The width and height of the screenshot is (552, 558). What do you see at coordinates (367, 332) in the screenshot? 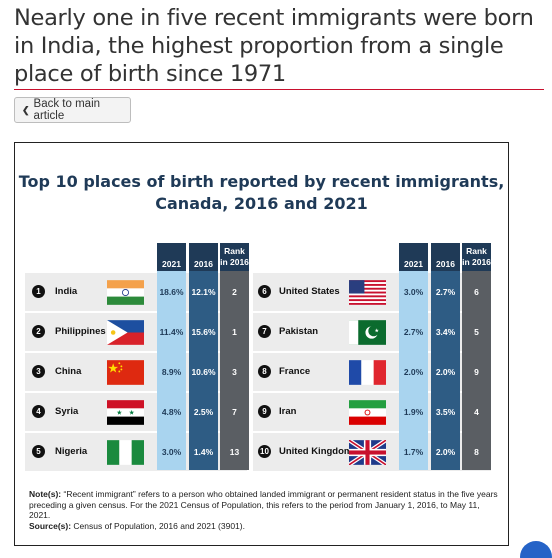
I see `pakistan-flag-icon` at bounding box center [367, 332].